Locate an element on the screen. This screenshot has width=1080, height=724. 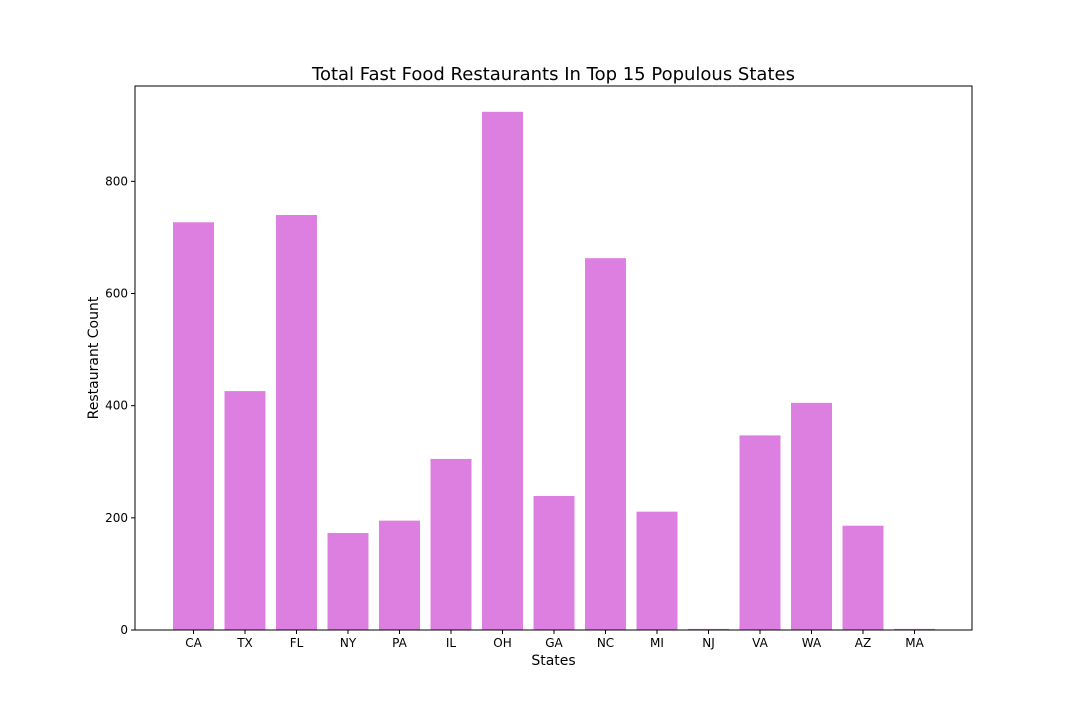
x-tick-label: FL is located at coordinates (297, 643).